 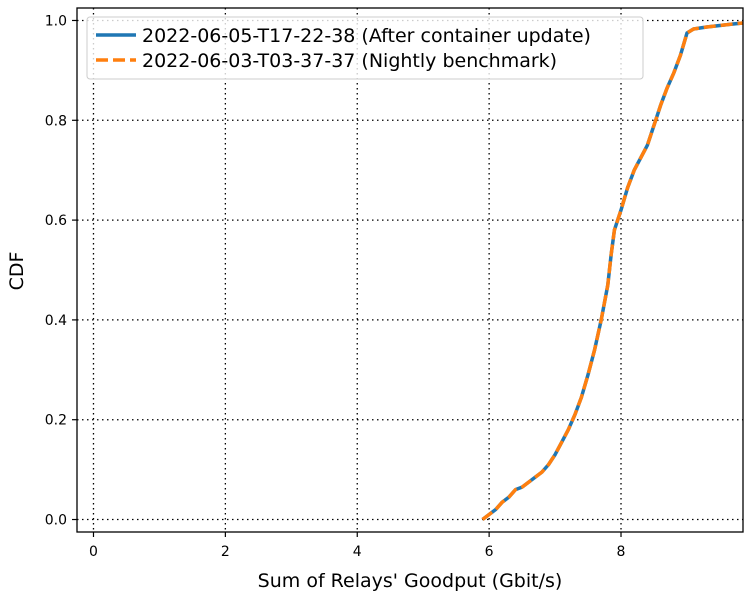 I want to click on y-tick-label: 0.2, so click(x=56, y=421).